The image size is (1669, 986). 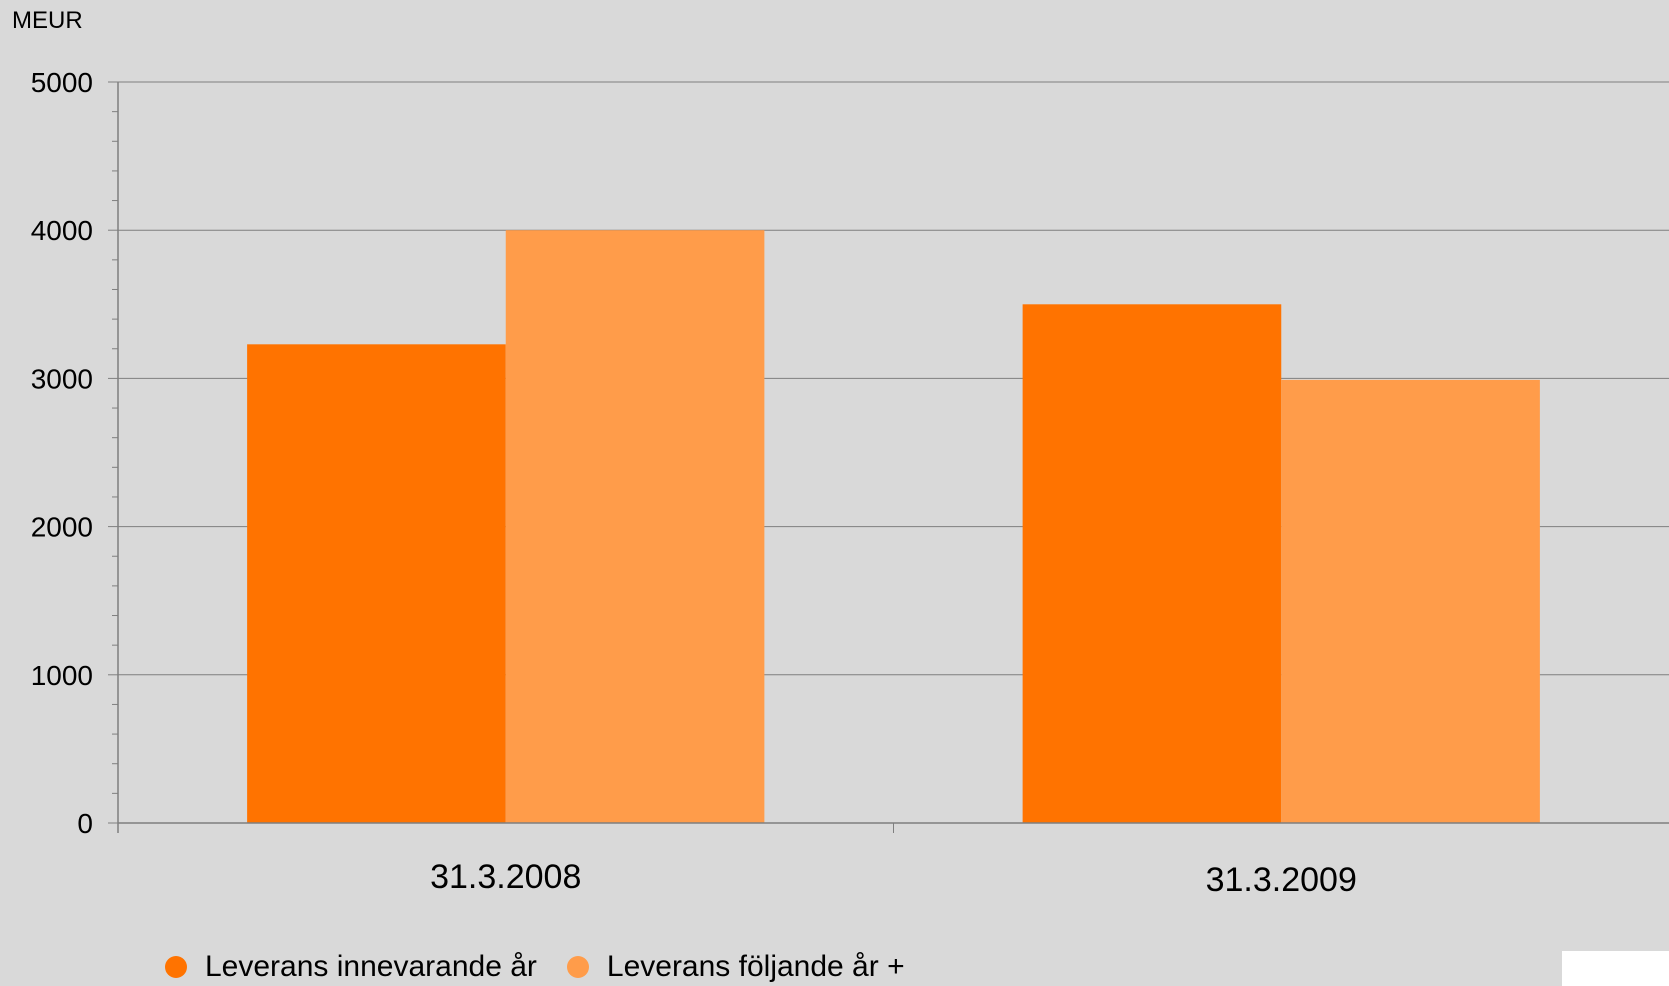 I want to click on y-tick-label-3000: 3000, so click(x=62, y=378).